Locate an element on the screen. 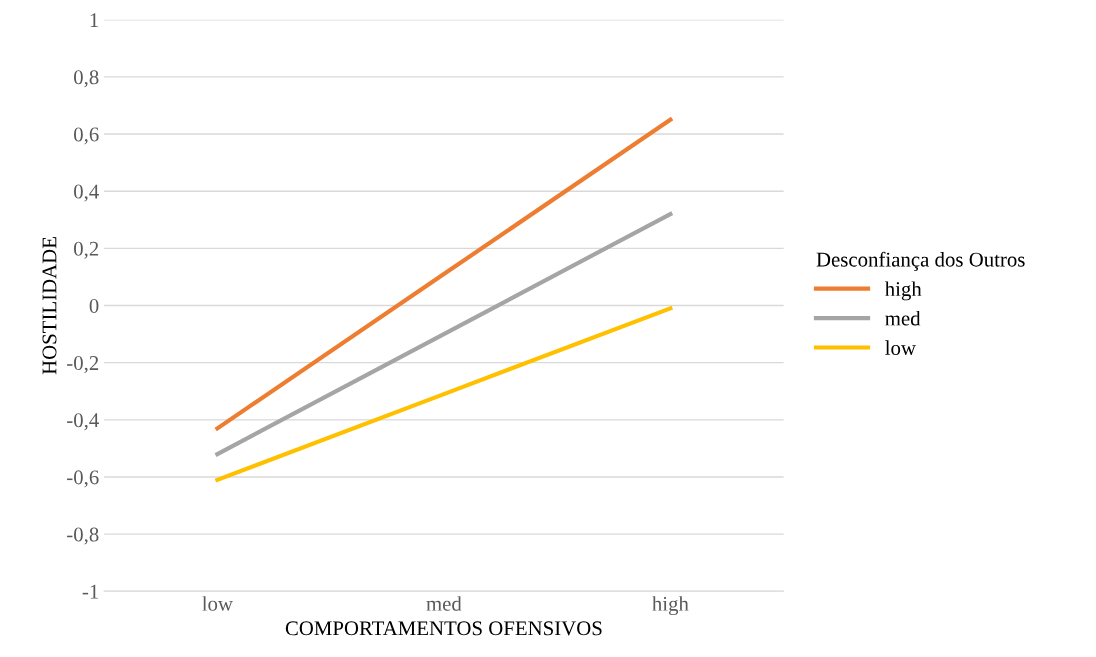 This screenshot has width=1096, height=657. legend-label: low is located at coordinates (900, 348).